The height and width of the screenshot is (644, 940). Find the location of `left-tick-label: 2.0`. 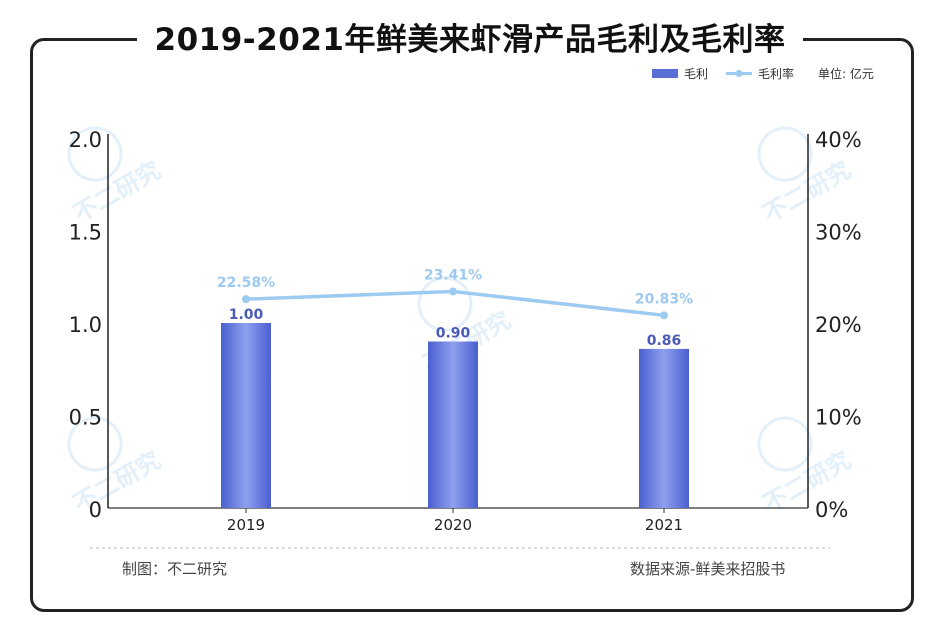

left-tick-label: 2.0 is located at coordinates (85, 140).